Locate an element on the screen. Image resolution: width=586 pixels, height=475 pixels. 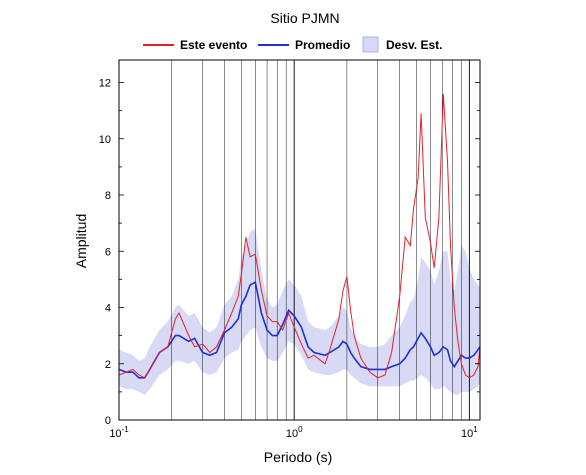
y-tick-label: 12 is located at coordinates (105, 84).